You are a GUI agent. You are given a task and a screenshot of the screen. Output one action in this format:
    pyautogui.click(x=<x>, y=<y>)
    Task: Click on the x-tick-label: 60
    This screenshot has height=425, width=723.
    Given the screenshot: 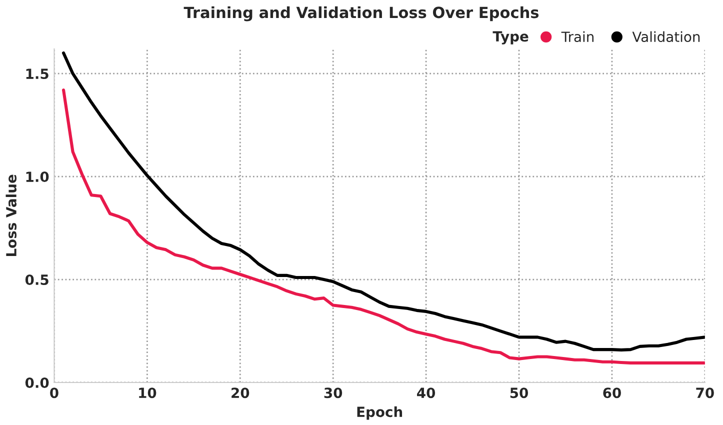 What is the action you would take?
    pyautogui.click(x=612, y=393)
    